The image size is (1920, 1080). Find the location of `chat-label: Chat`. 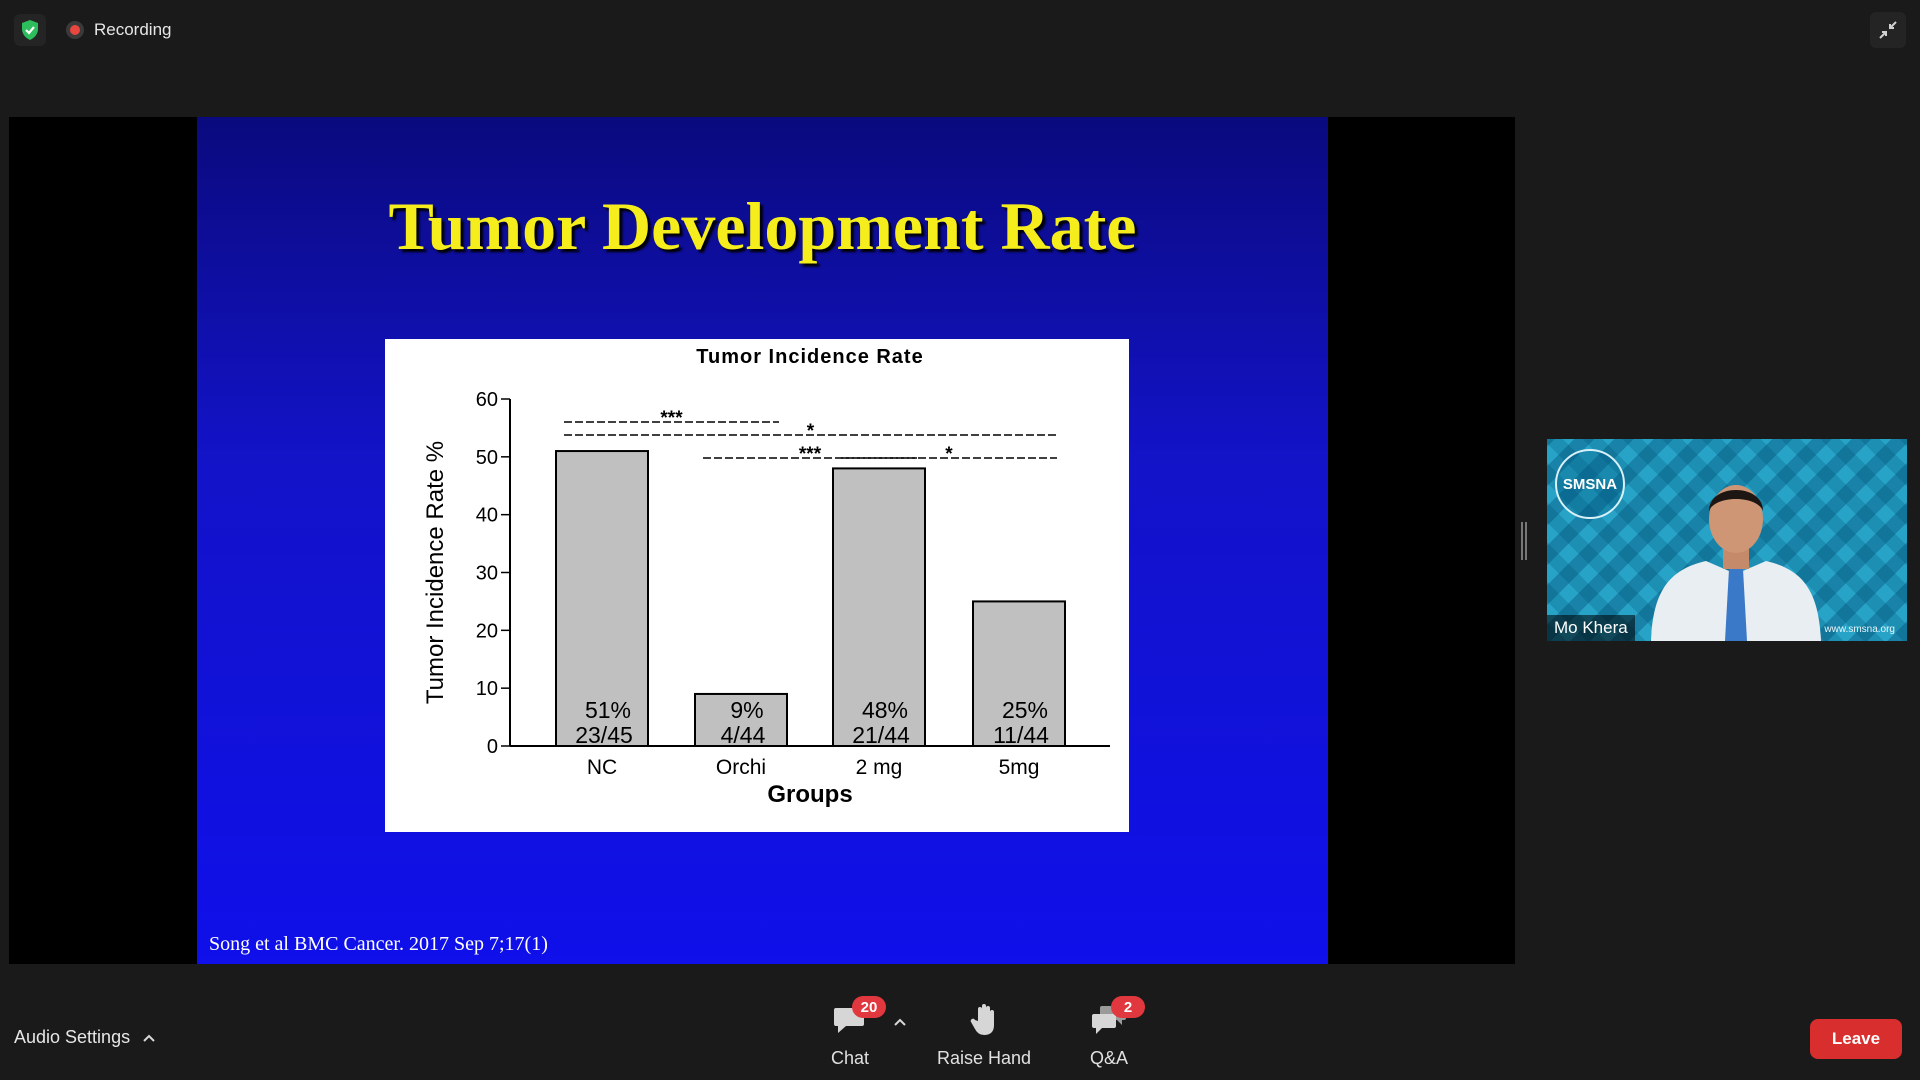

chat-label: Chat is located at coordinates (850, 1058).